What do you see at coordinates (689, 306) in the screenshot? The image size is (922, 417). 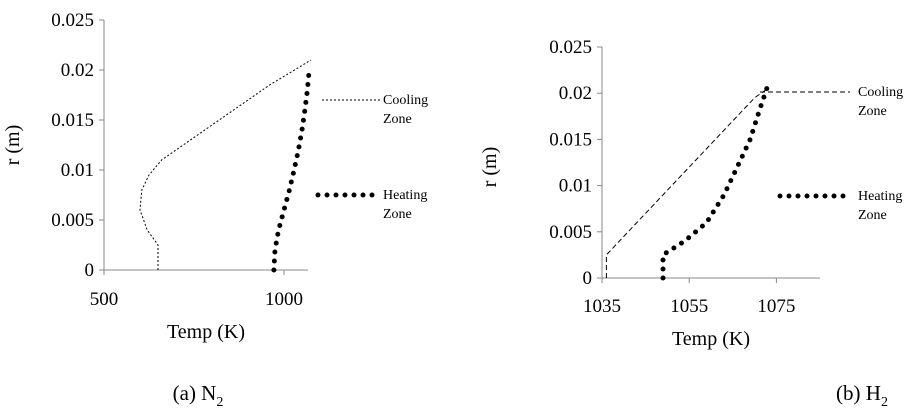 I see `x-tick-label: 1055` at bounding box center [689, 306].